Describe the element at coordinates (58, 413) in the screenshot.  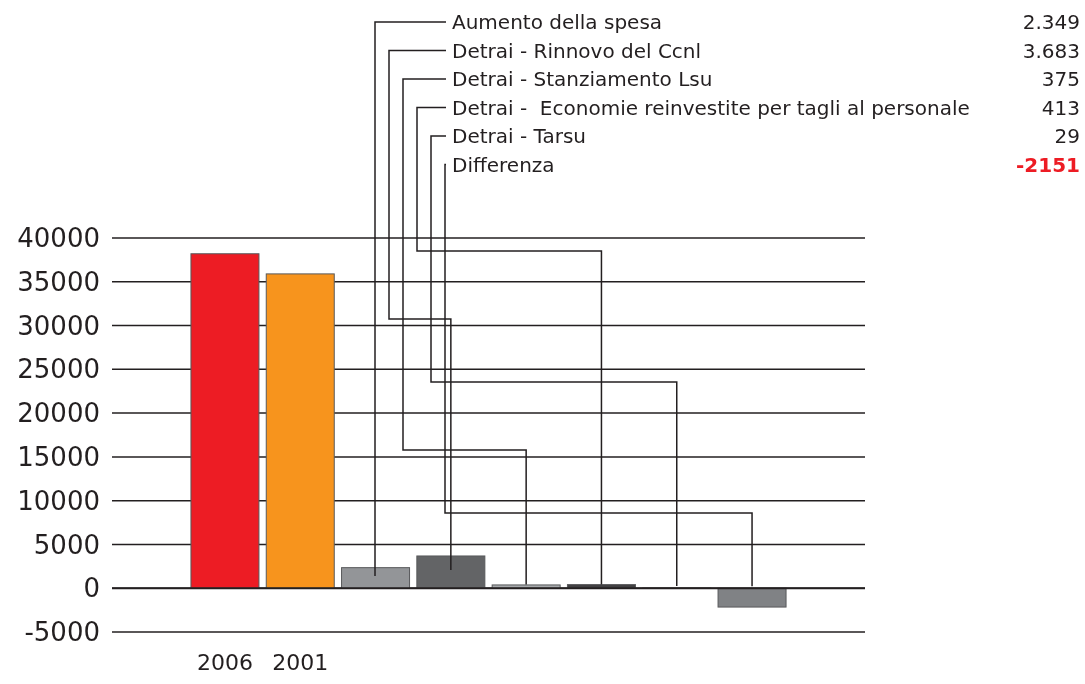
I see `y-tick-label: 20000` at that location.